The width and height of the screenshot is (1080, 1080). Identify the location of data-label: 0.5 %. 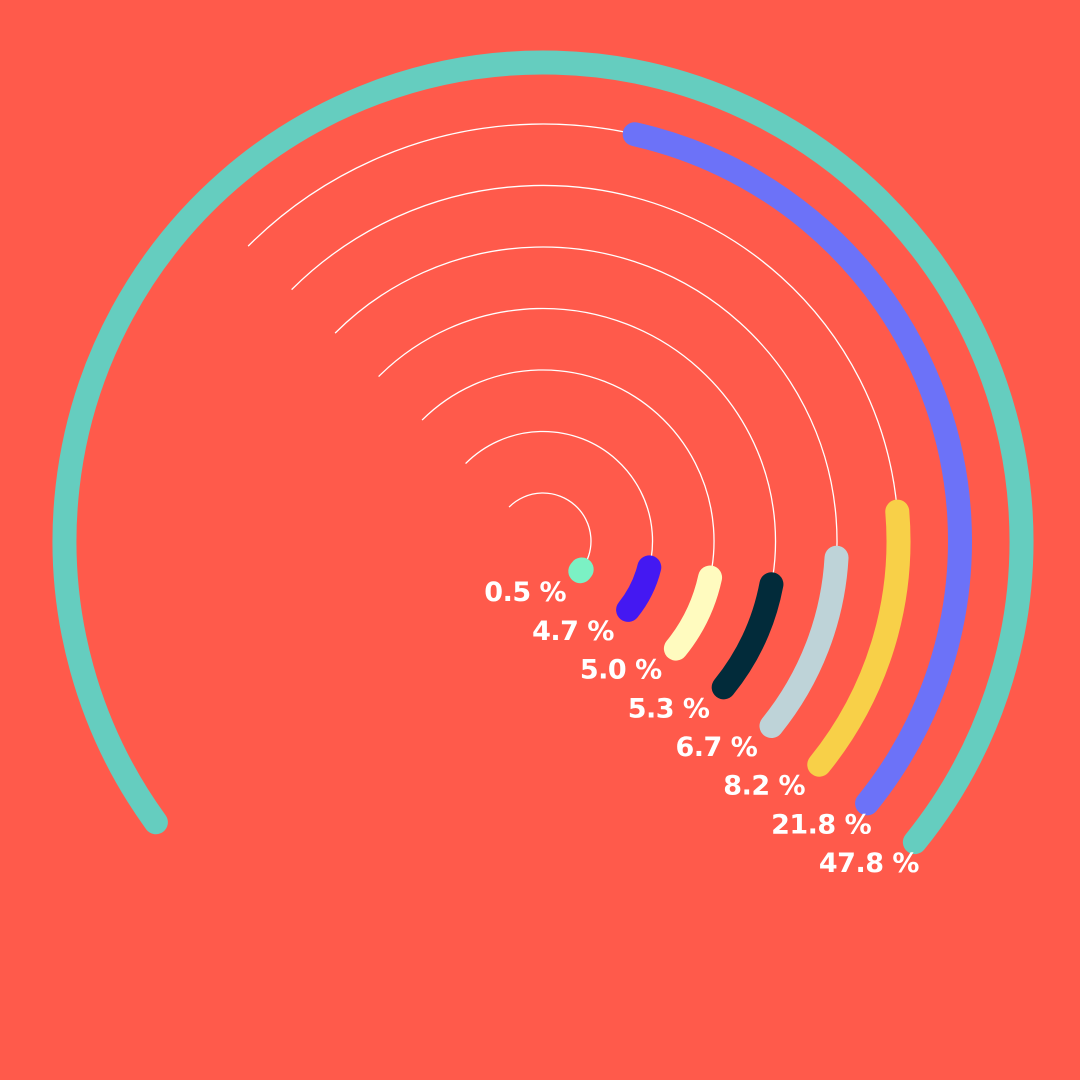
(525, 592).